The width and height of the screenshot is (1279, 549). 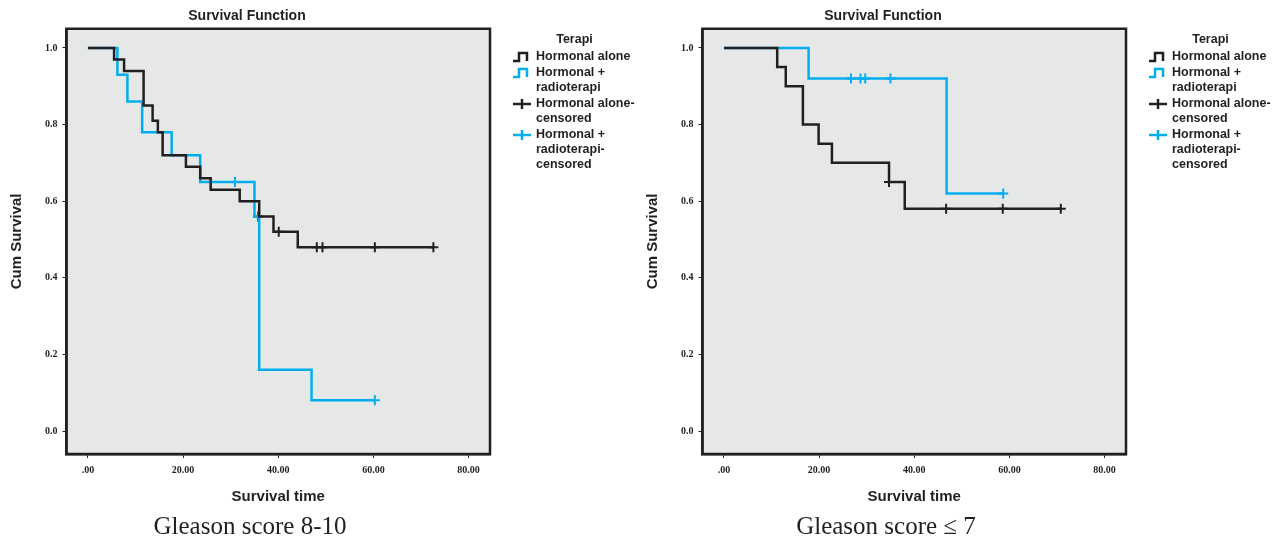 What do you see at coordinates (886, 526) in the screenshot?
I see `text: Gleason score ≤ 7` at bounding box center [886, 526].